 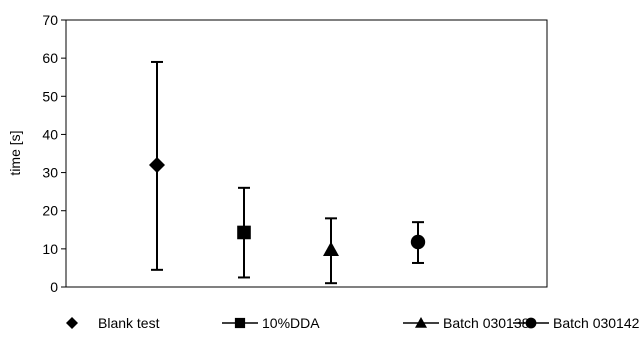 I want to click on y-tick-label: 10, so click(x=50, y=249).